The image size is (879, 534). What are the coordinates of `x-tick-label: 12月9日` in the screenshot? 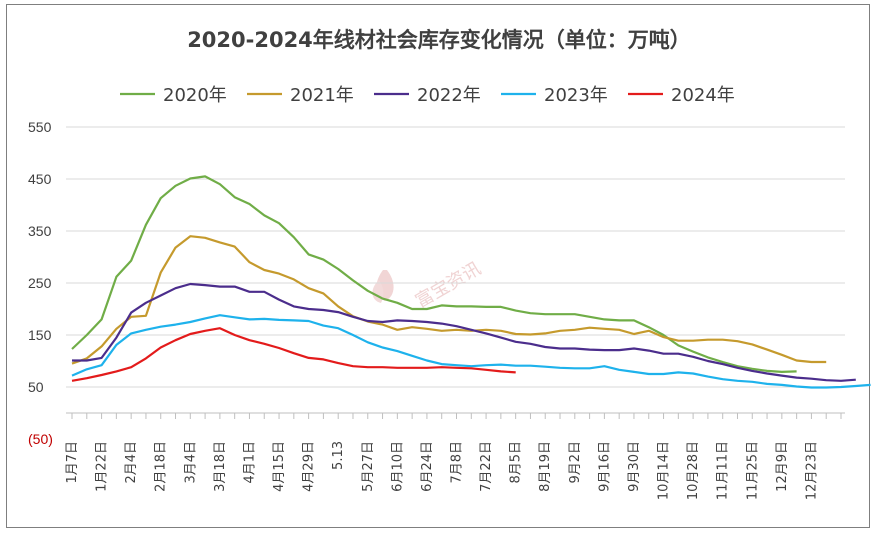 It's located at (782, 466).